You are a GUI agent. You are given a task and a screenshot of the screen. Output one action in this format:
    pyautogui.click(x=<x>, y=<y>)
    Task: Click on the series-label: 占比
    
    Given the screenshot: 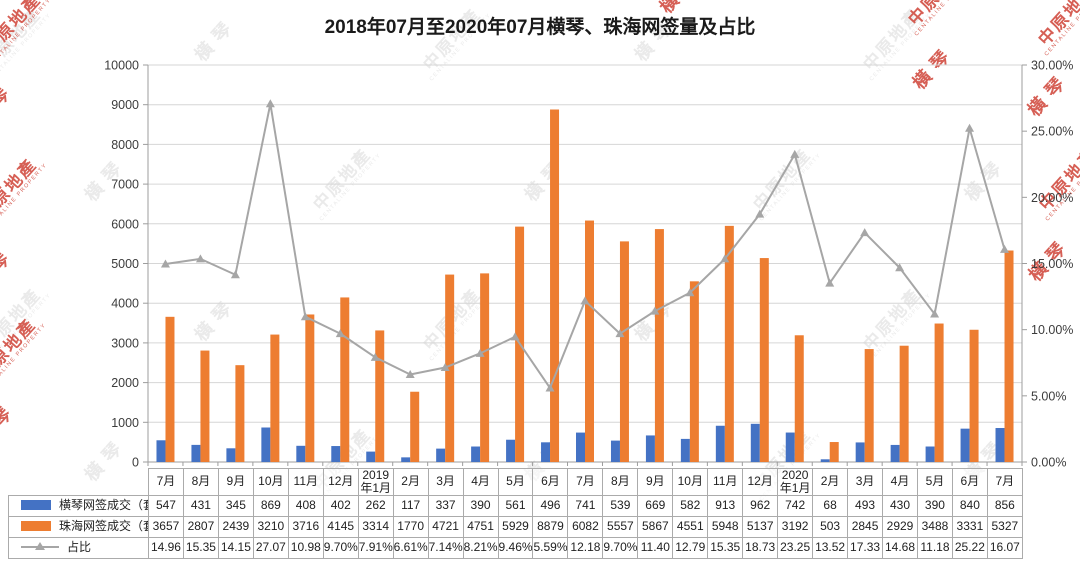 What is the action you would take?
    pyautogui.click(x=79, y=547)
    